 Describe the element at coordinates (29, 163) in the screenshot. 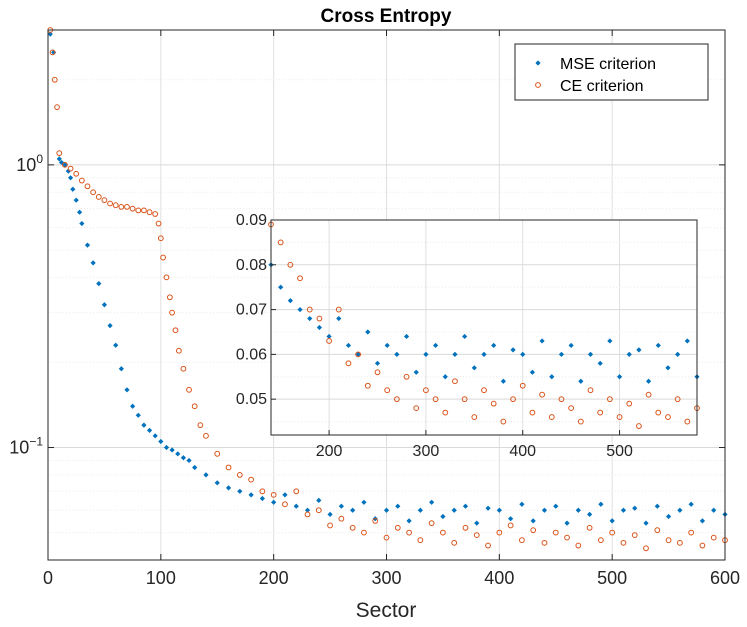

I see `main-y-tick-label: 100` at that location.